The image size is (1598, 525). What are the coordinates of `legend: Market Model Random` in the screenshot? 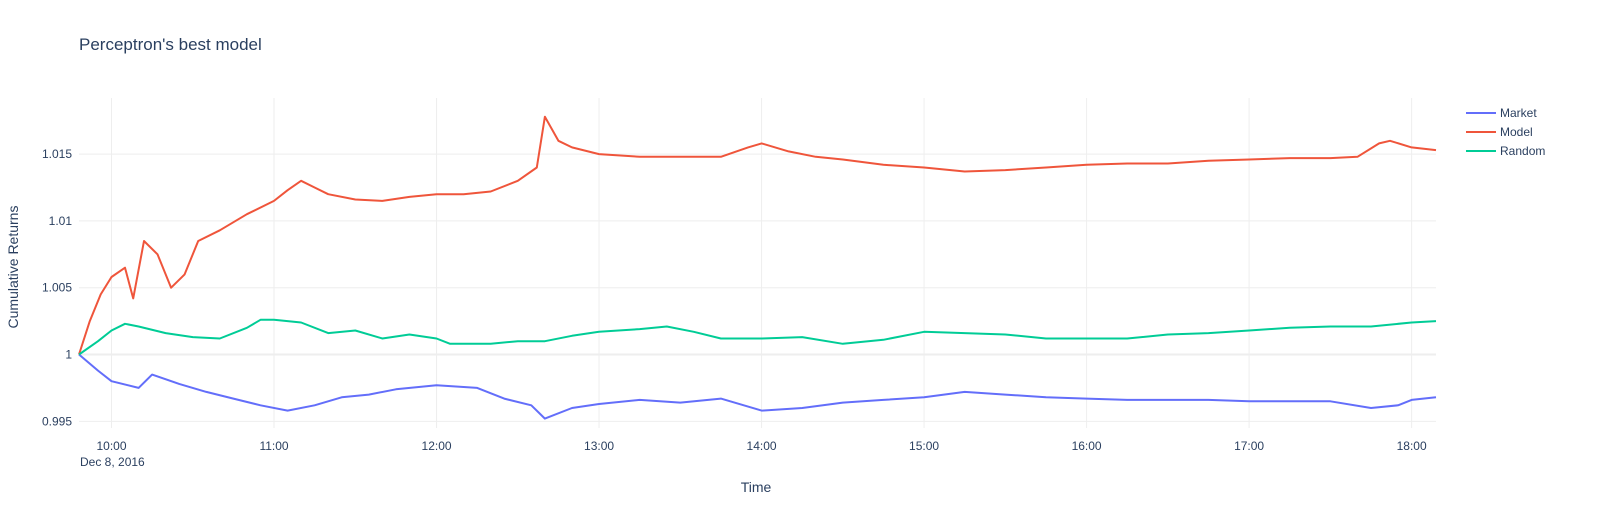 It's located at (1505, 132).